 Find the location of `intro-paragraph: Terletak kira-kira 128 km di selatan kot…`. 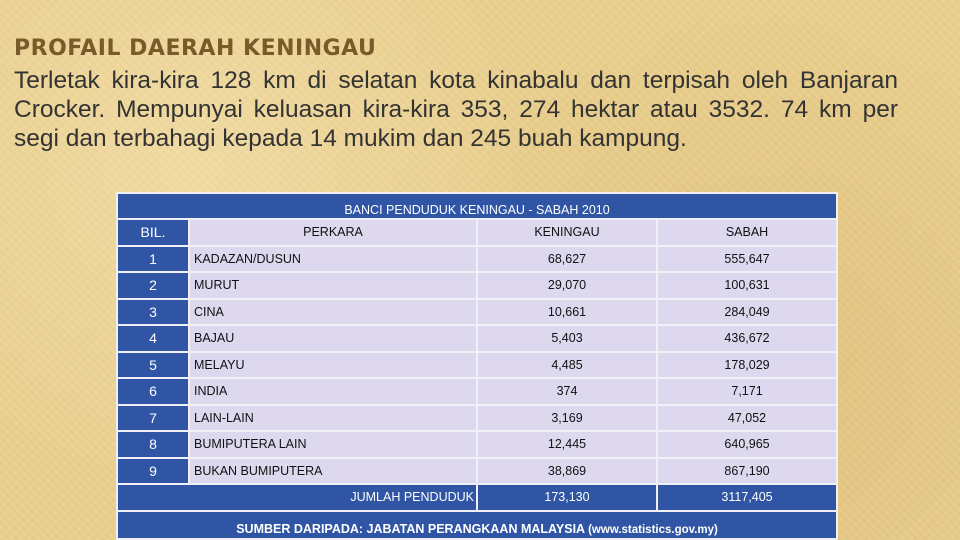

intro-paragraph: Terletak kira-kira 128 km di selatan kot… is located at coordinates (456, 109).